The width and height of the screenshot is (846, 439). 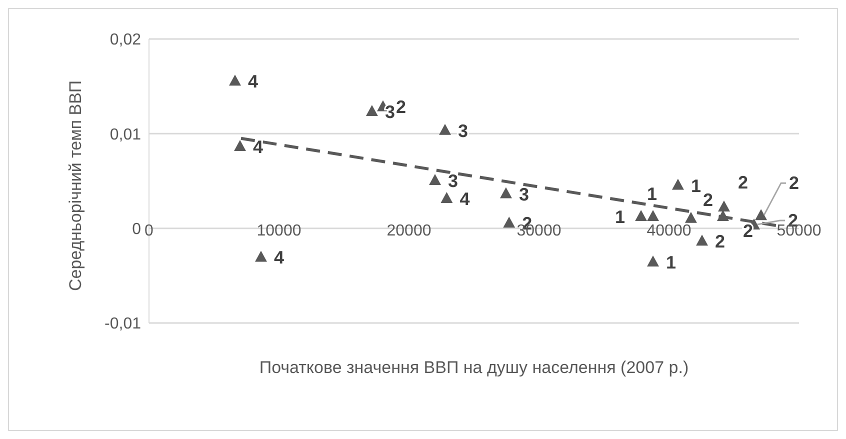 What do you see at coordinates (474, 367) in the screenshot?
I see `x-axis-title: Початкове значення ВВП на душу населення (2007 р.)` at bounding box center [474, 367].